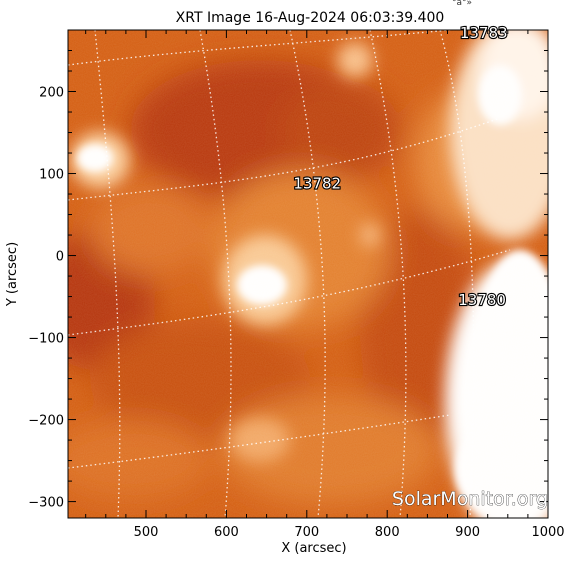 Image resolution: width=564 pixels, height=564 pixels. Describe the element at coordinates (313, 548) in the screenshot. I see `x-axis-label: X (arcsec)` at that location.